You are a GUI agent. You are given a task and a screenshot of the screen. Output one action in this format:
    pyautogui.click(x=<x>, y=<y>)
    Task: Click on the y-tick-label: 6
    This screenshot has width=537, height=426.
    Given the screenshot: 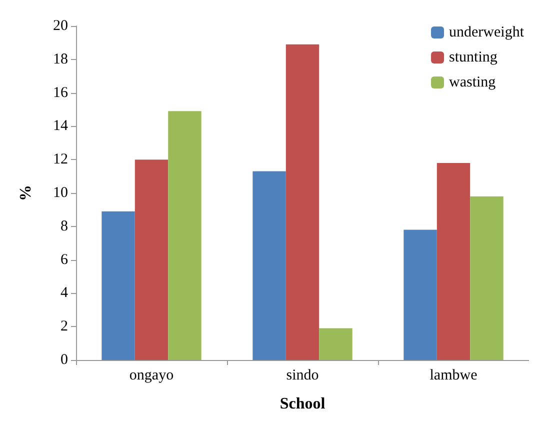 What is the action you would take?
    pyautogui.click(x=64, y=260)
    